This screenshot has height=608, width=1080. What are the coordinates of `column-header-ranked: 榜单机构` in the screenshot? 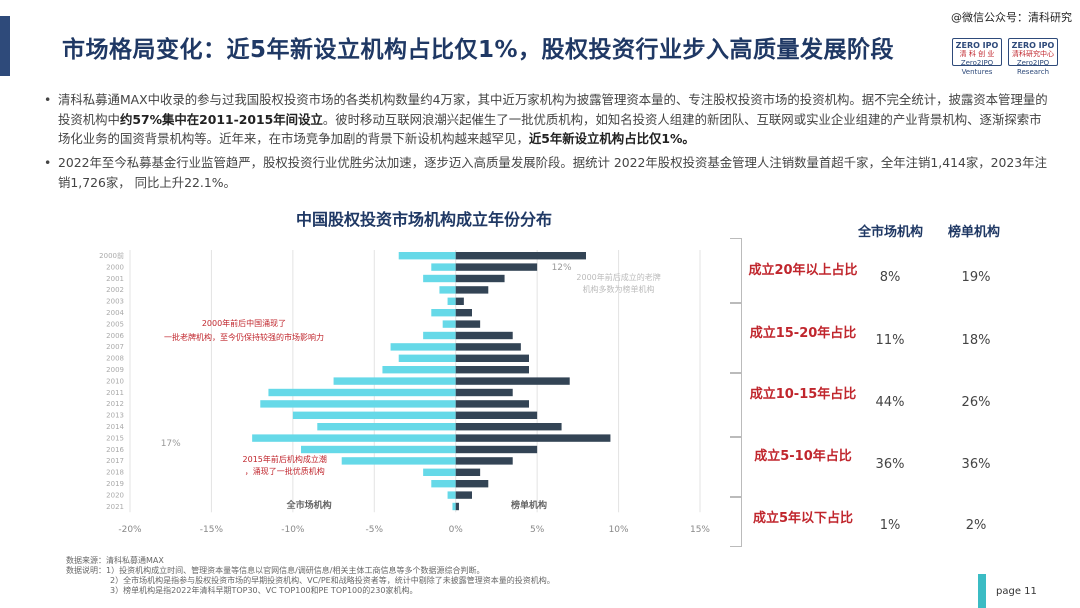 It's located at (974, 232).